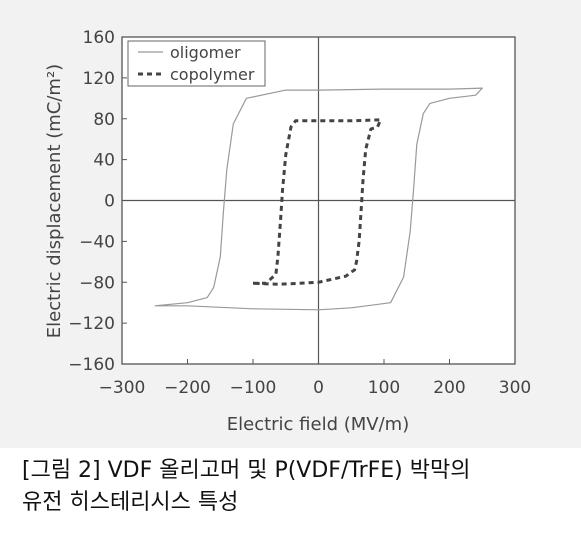  I want to click on y-tick-label: 40, so click(104, 161).